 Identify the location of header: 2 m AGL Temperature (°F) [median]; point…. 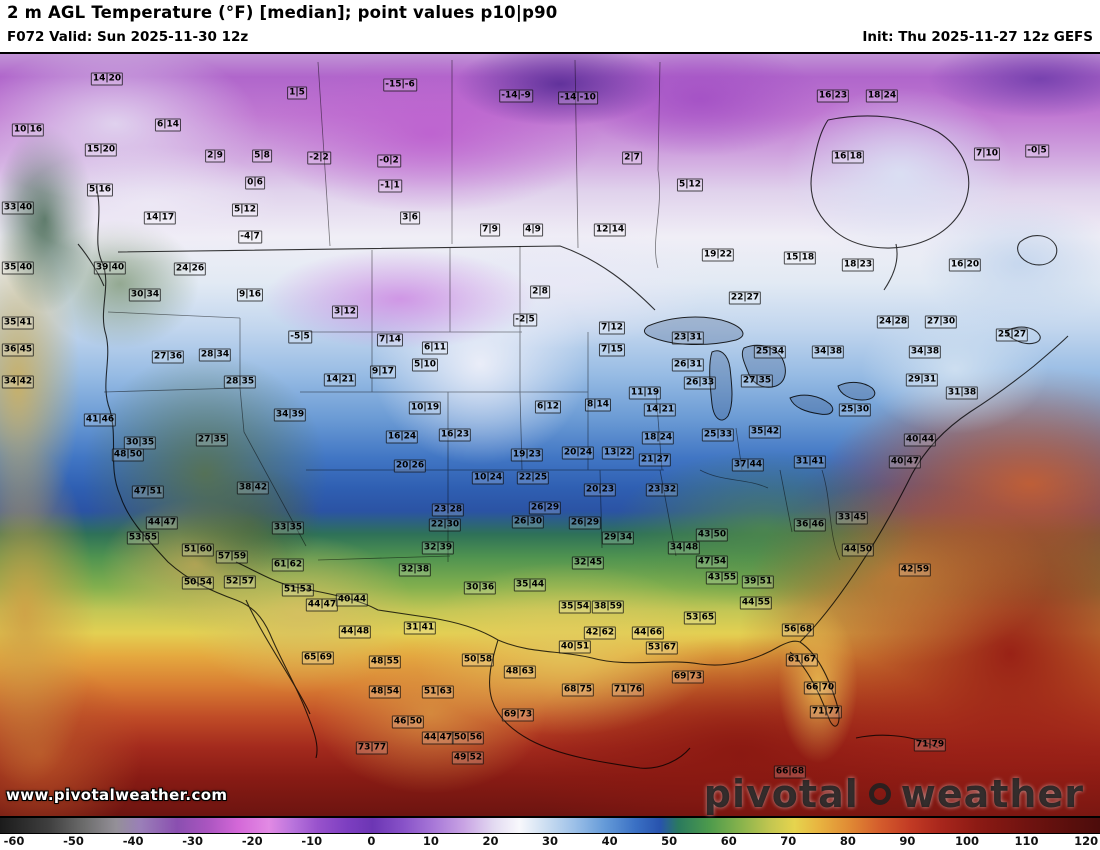
(550, 26).